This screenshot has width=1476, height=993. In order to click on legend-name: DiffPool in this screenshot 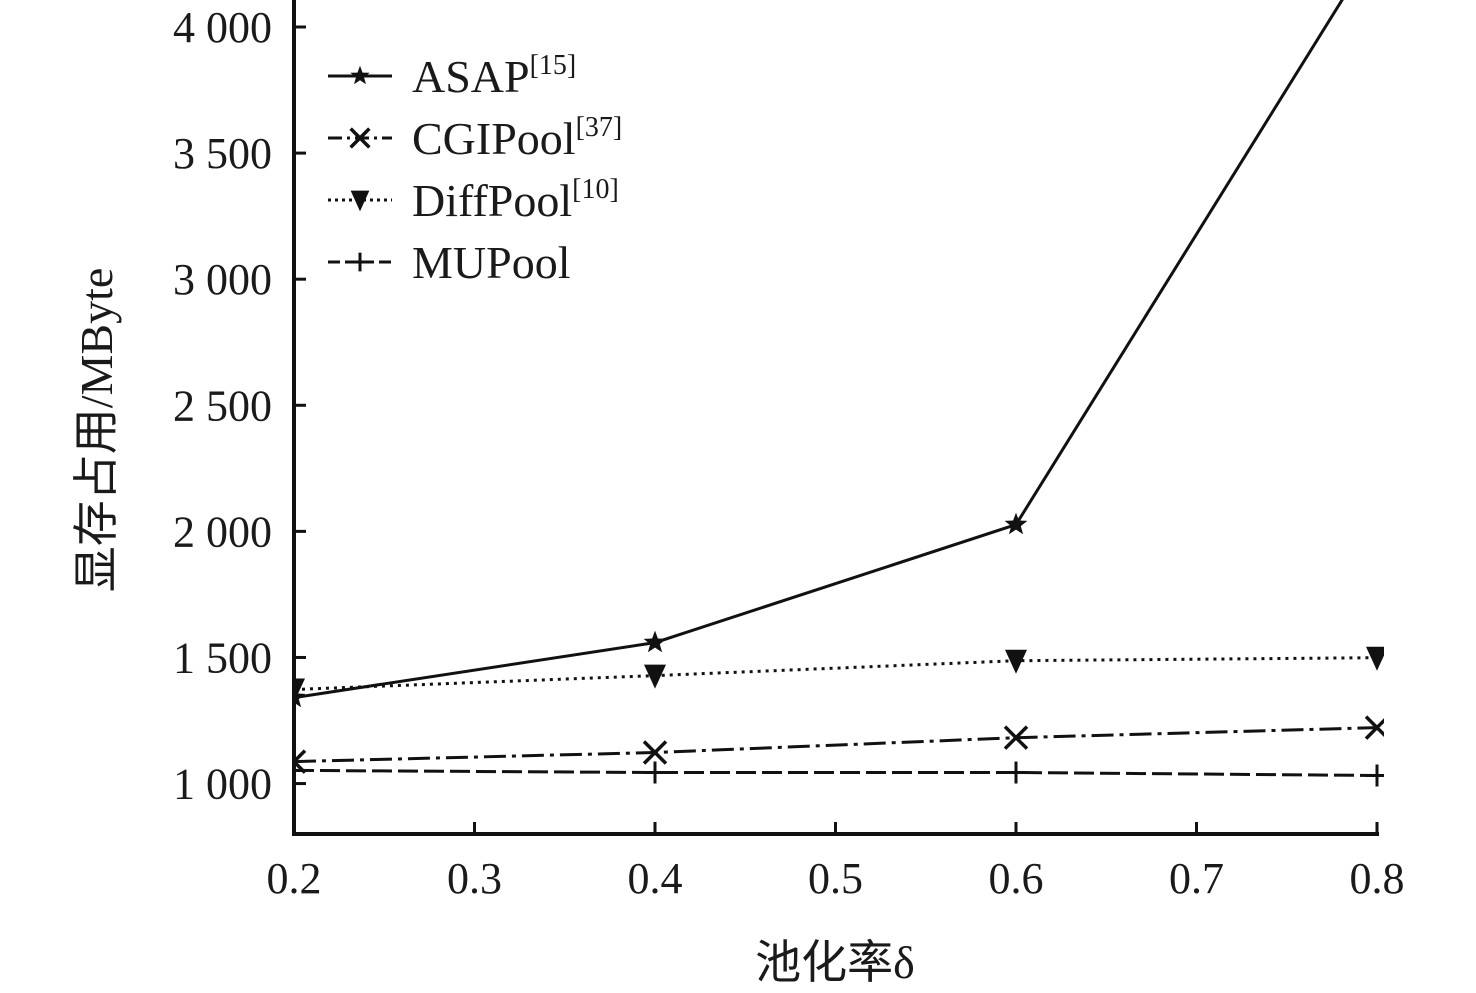, I will do `click(492, 200)`.